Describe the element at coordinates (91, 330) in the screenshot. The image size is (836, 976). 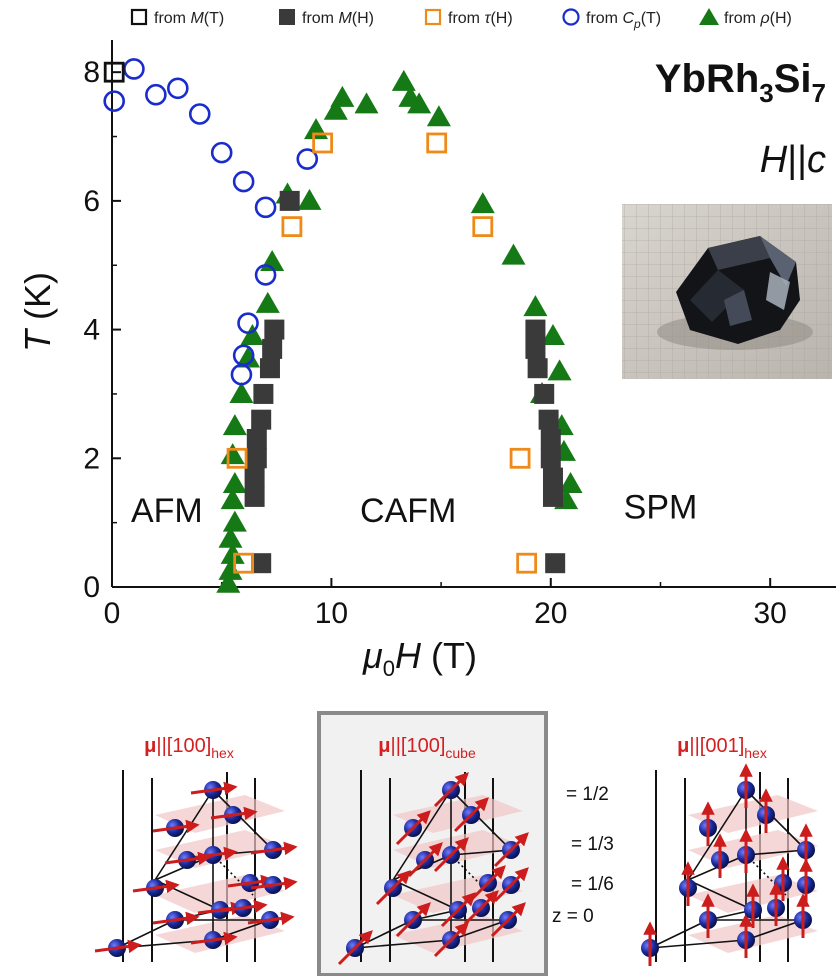
I see `y-tick-label: 4` at that location.